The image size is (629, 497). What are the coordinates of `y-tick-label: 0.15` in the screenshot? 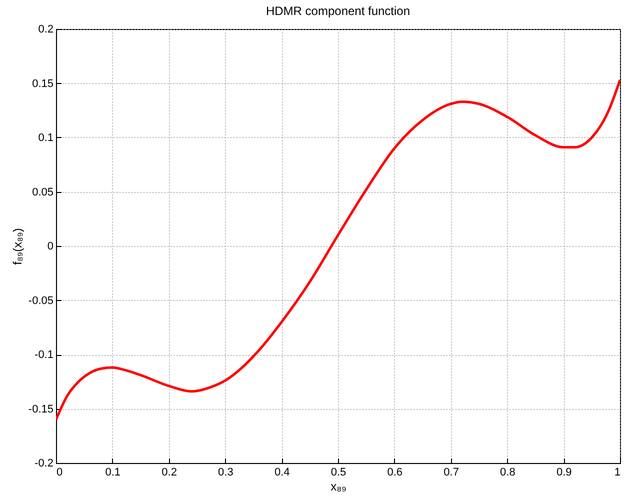 It's located at (43, 84).